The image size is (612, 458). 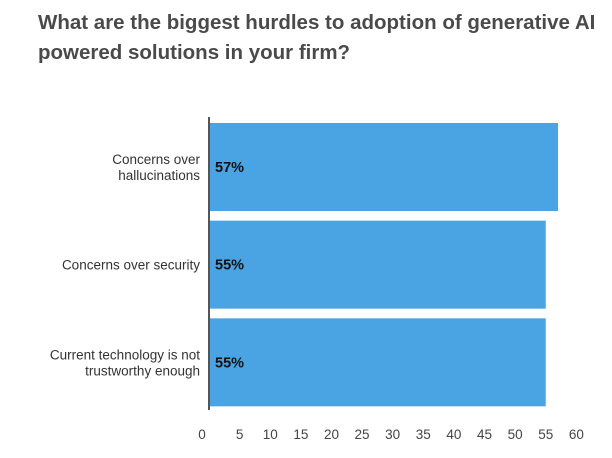 What do you see at coordinates (453, 434) in the screenshot?
I see `x-tick-40: 40` at bounding box center [453, 434].